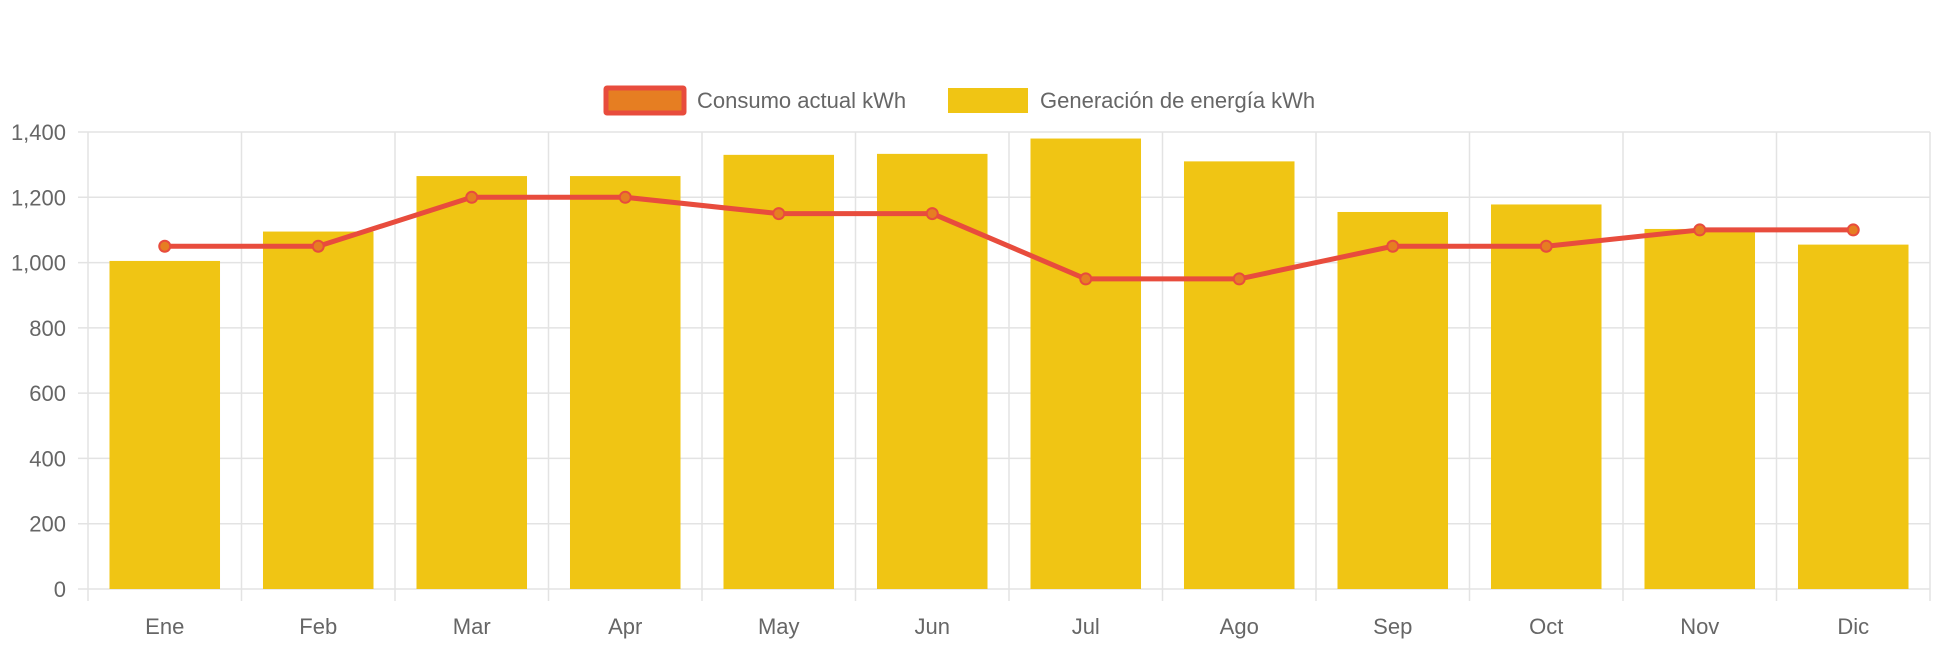 The image size is (1942, 646). I want to click on x-tick-label: May, so click(779, 626).